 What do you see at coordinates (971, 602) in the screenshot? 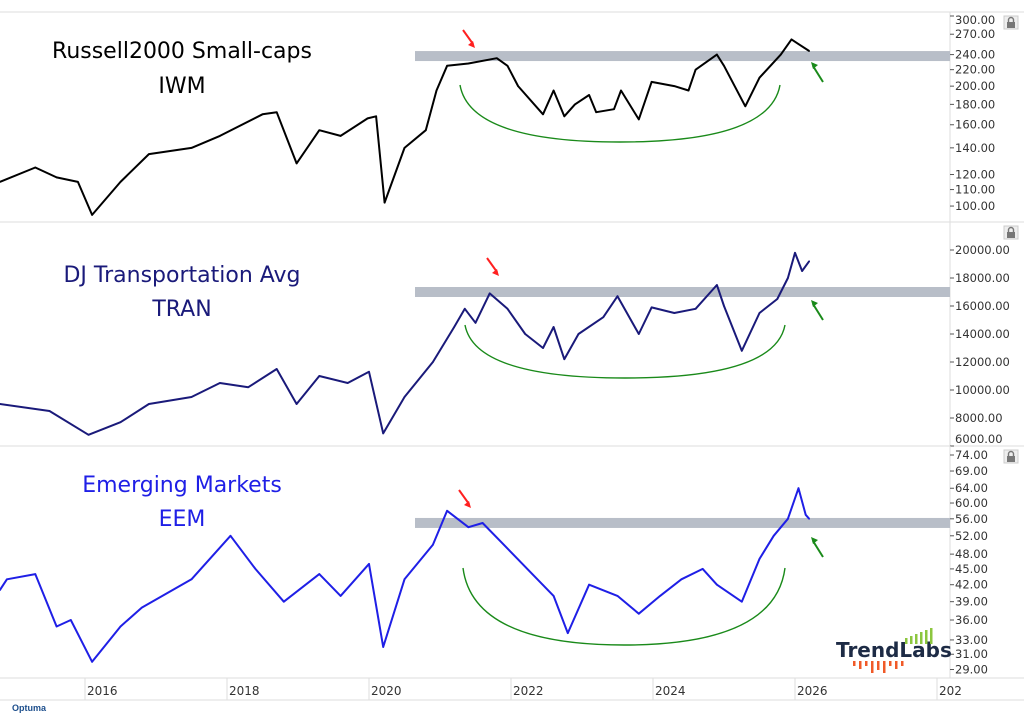
I see `y-tick-label: 39.00` at bounding box center [971, 602].